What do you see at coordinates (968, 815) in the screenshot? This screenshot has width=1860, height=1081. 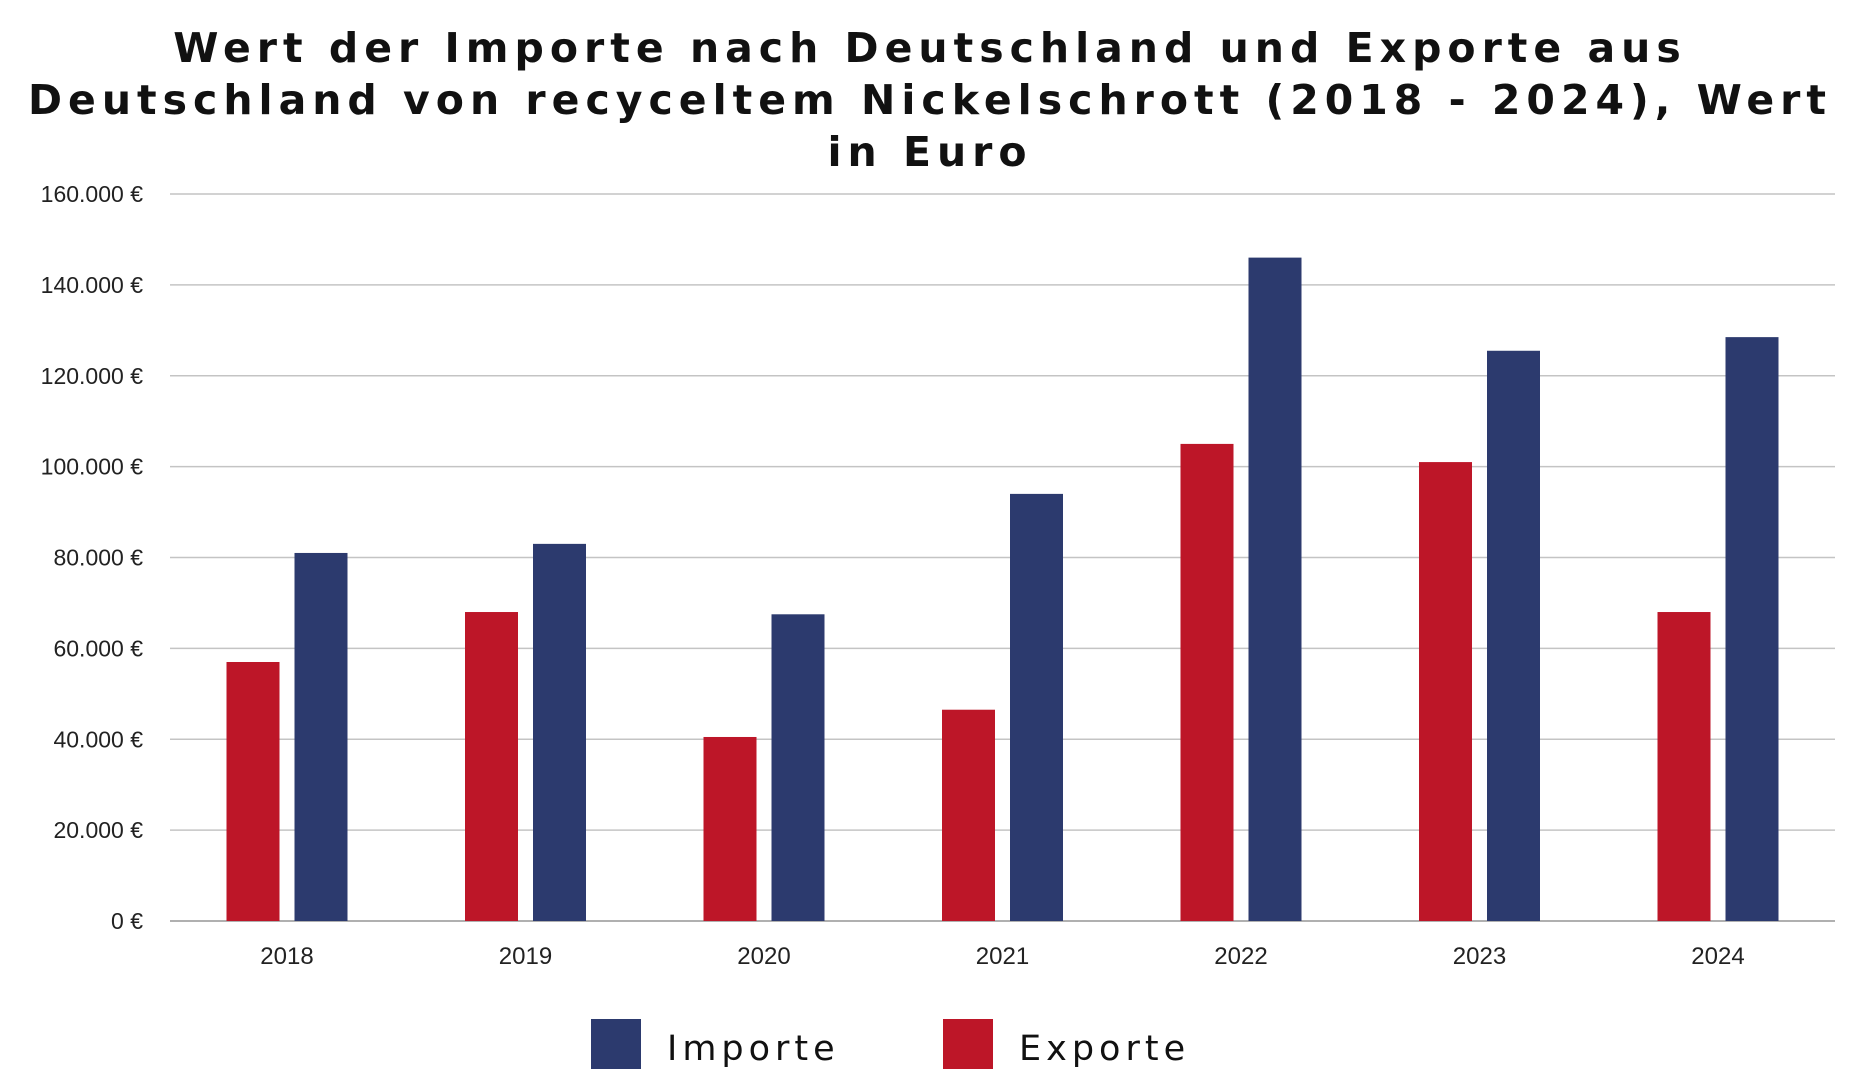 I see `bar-exporte-2021` at bounding box center [968, 815].